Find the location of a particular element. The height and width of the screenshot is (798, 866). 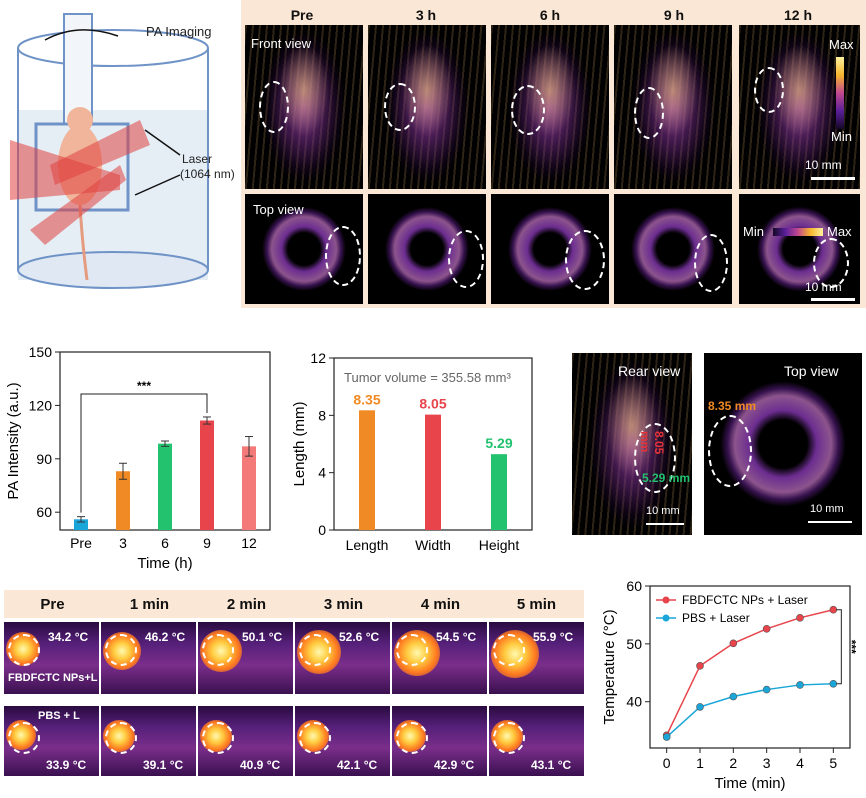

thermal-image-pbs: 40.9 °C is located at coordinates (245, 741).